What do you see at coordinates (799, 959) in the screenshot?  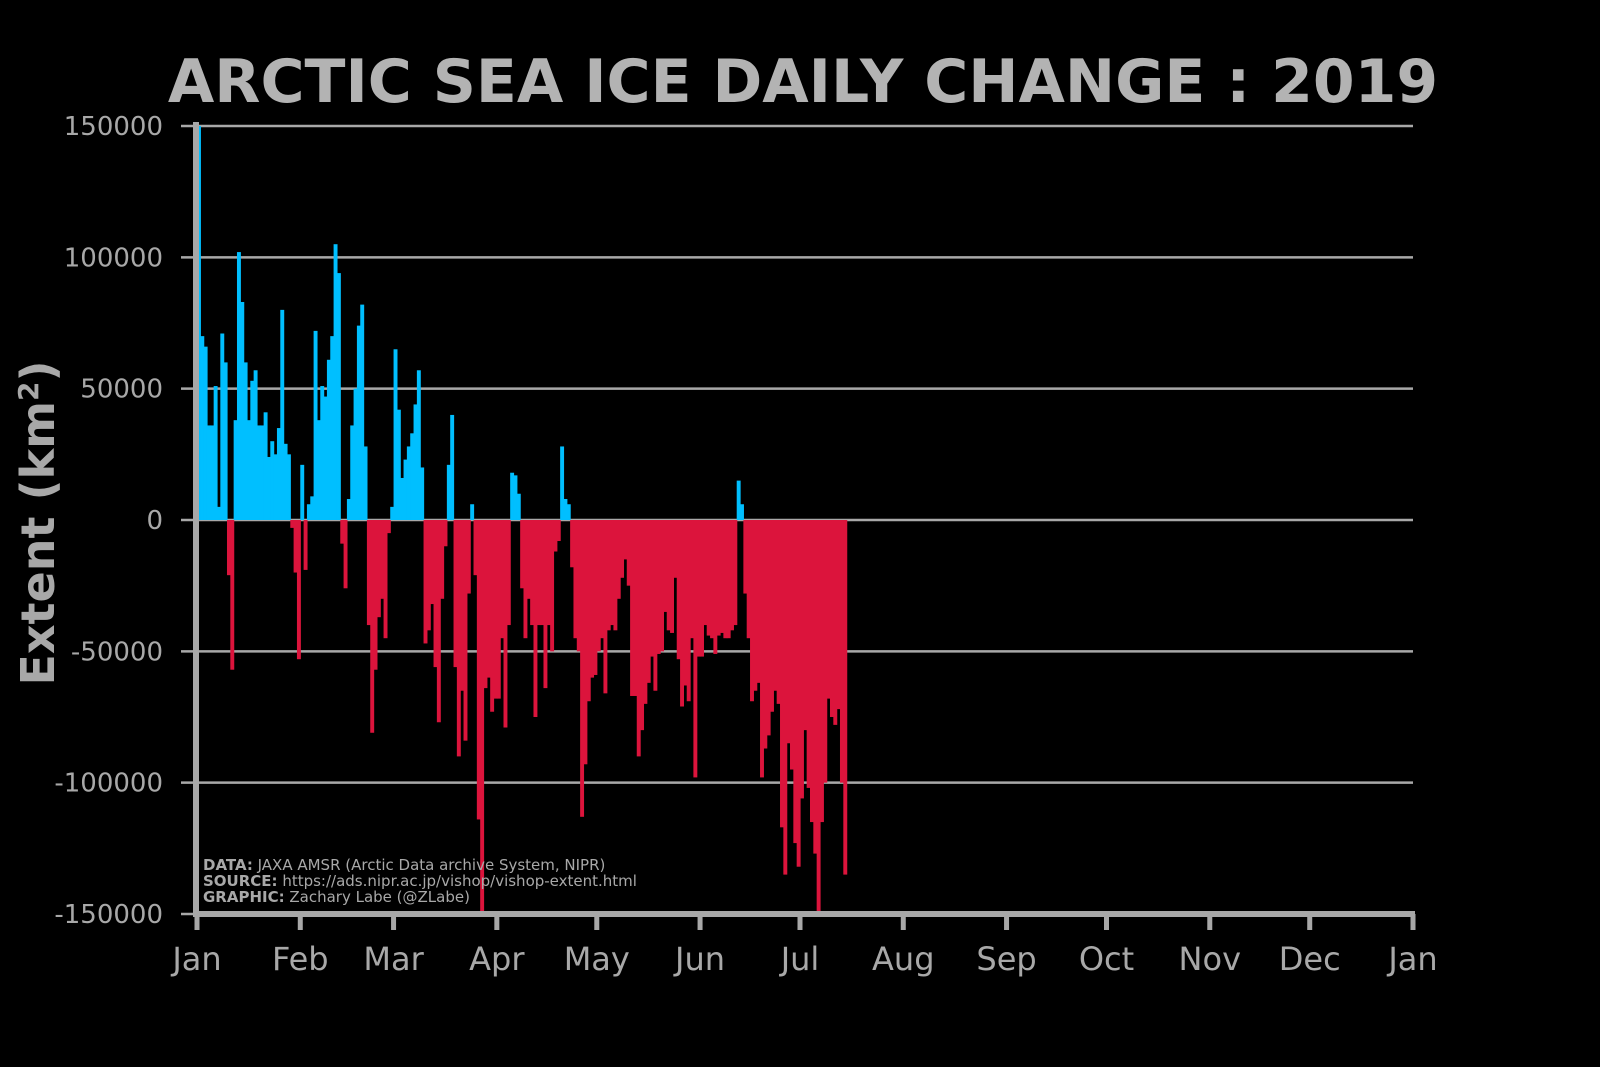 I see `x-tick-label: Jul` at bounding box center [799, 959].